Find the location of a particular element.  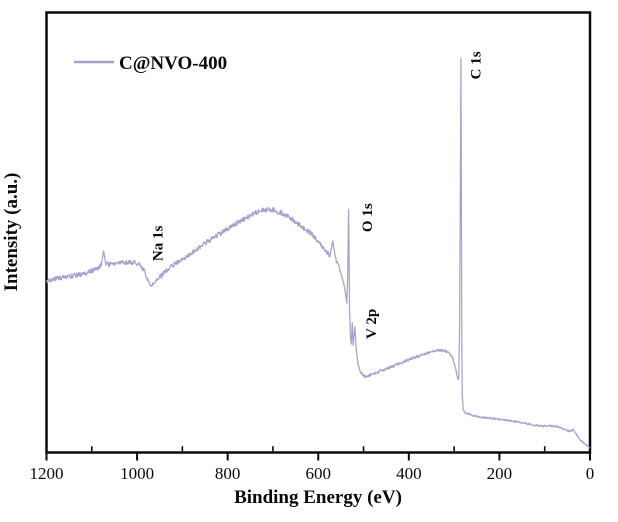

peak-label-v-2p: V 2p is located at coordinates (372, 324).